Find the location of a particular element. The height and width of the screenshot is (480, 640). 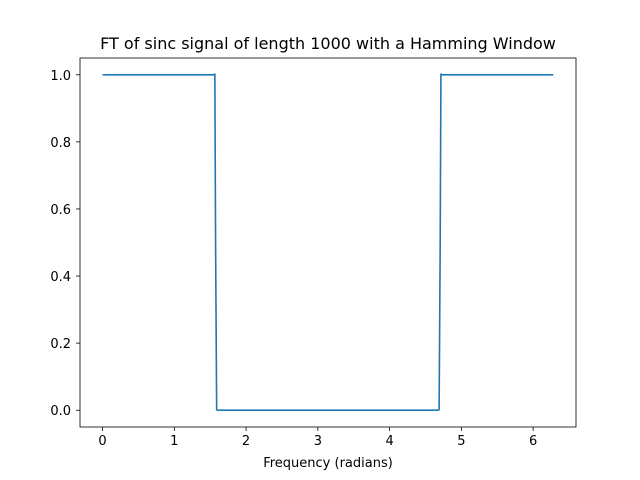

y-tick-label: 0.4 is located at coordinates (60, 277).